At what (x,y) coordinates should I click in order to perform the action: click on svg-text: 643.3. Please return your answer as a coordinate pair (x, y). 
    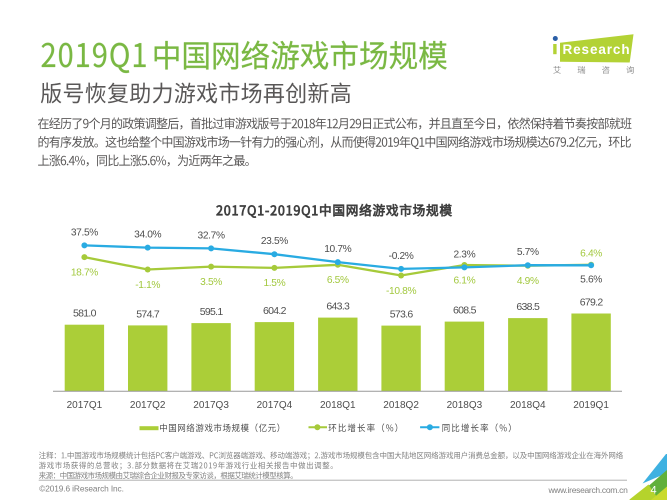
    Looking at the image, I should click on (338, 307).